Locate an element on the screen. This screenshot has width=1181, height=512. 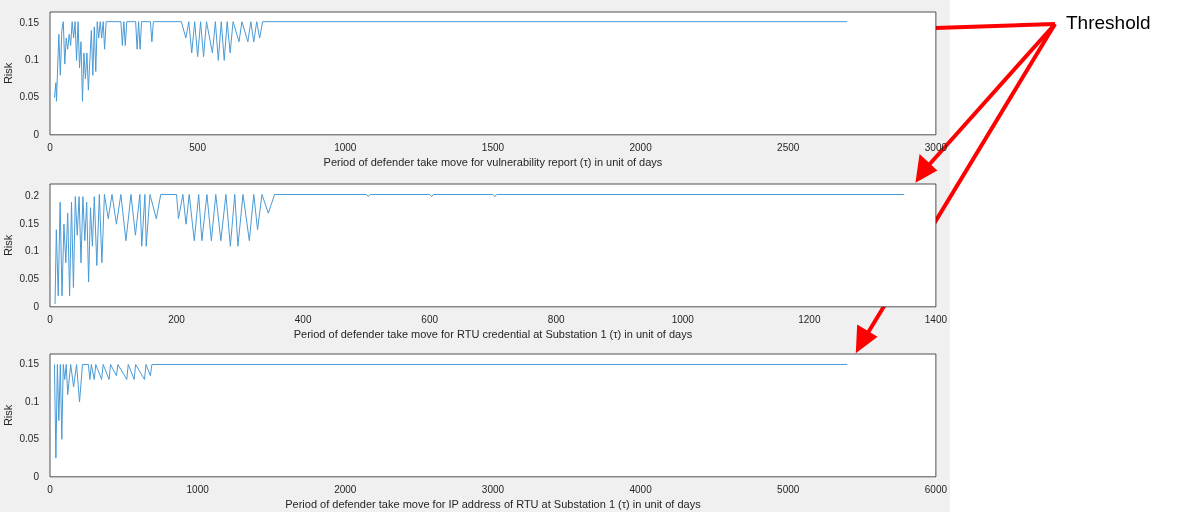
x-axis-title: Period of defender take move for IP address of RTU at Substation 1 (τ) in unit of days is located at coordinates (493, 504).